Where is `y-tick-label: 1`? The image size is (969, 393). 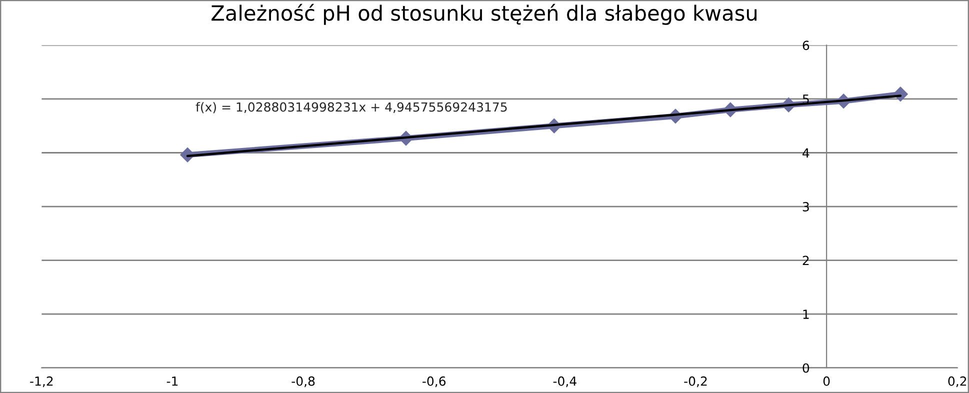 y-tick-label: 1 is located at coordinates (806, 314).